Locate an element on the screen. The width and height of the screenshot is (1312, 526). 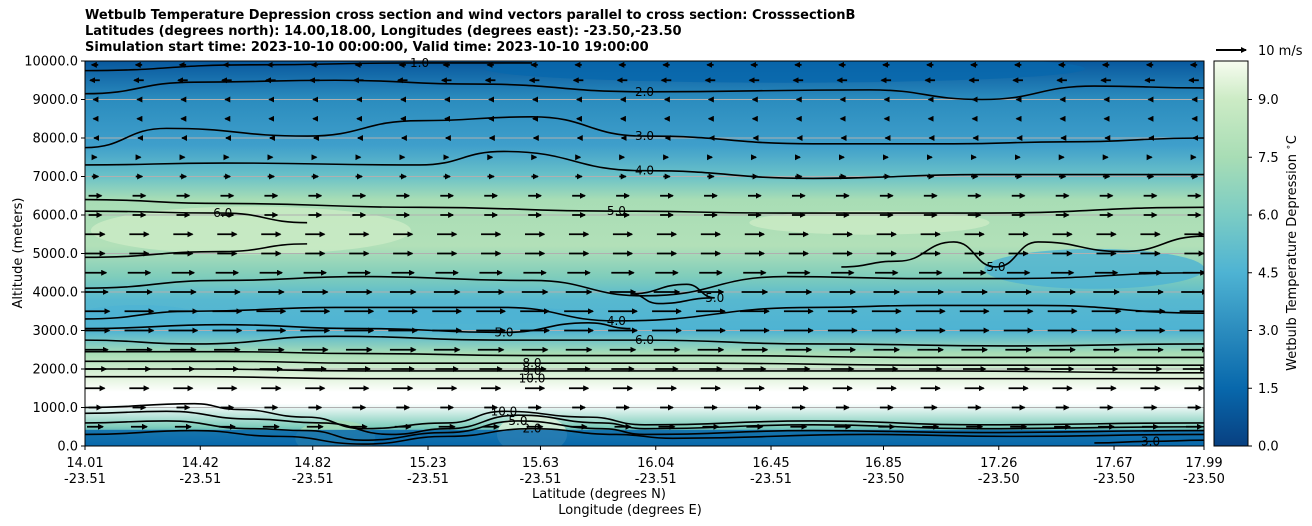
x-tick-label-lat: 16.45 is located at coordinates (770, 463).